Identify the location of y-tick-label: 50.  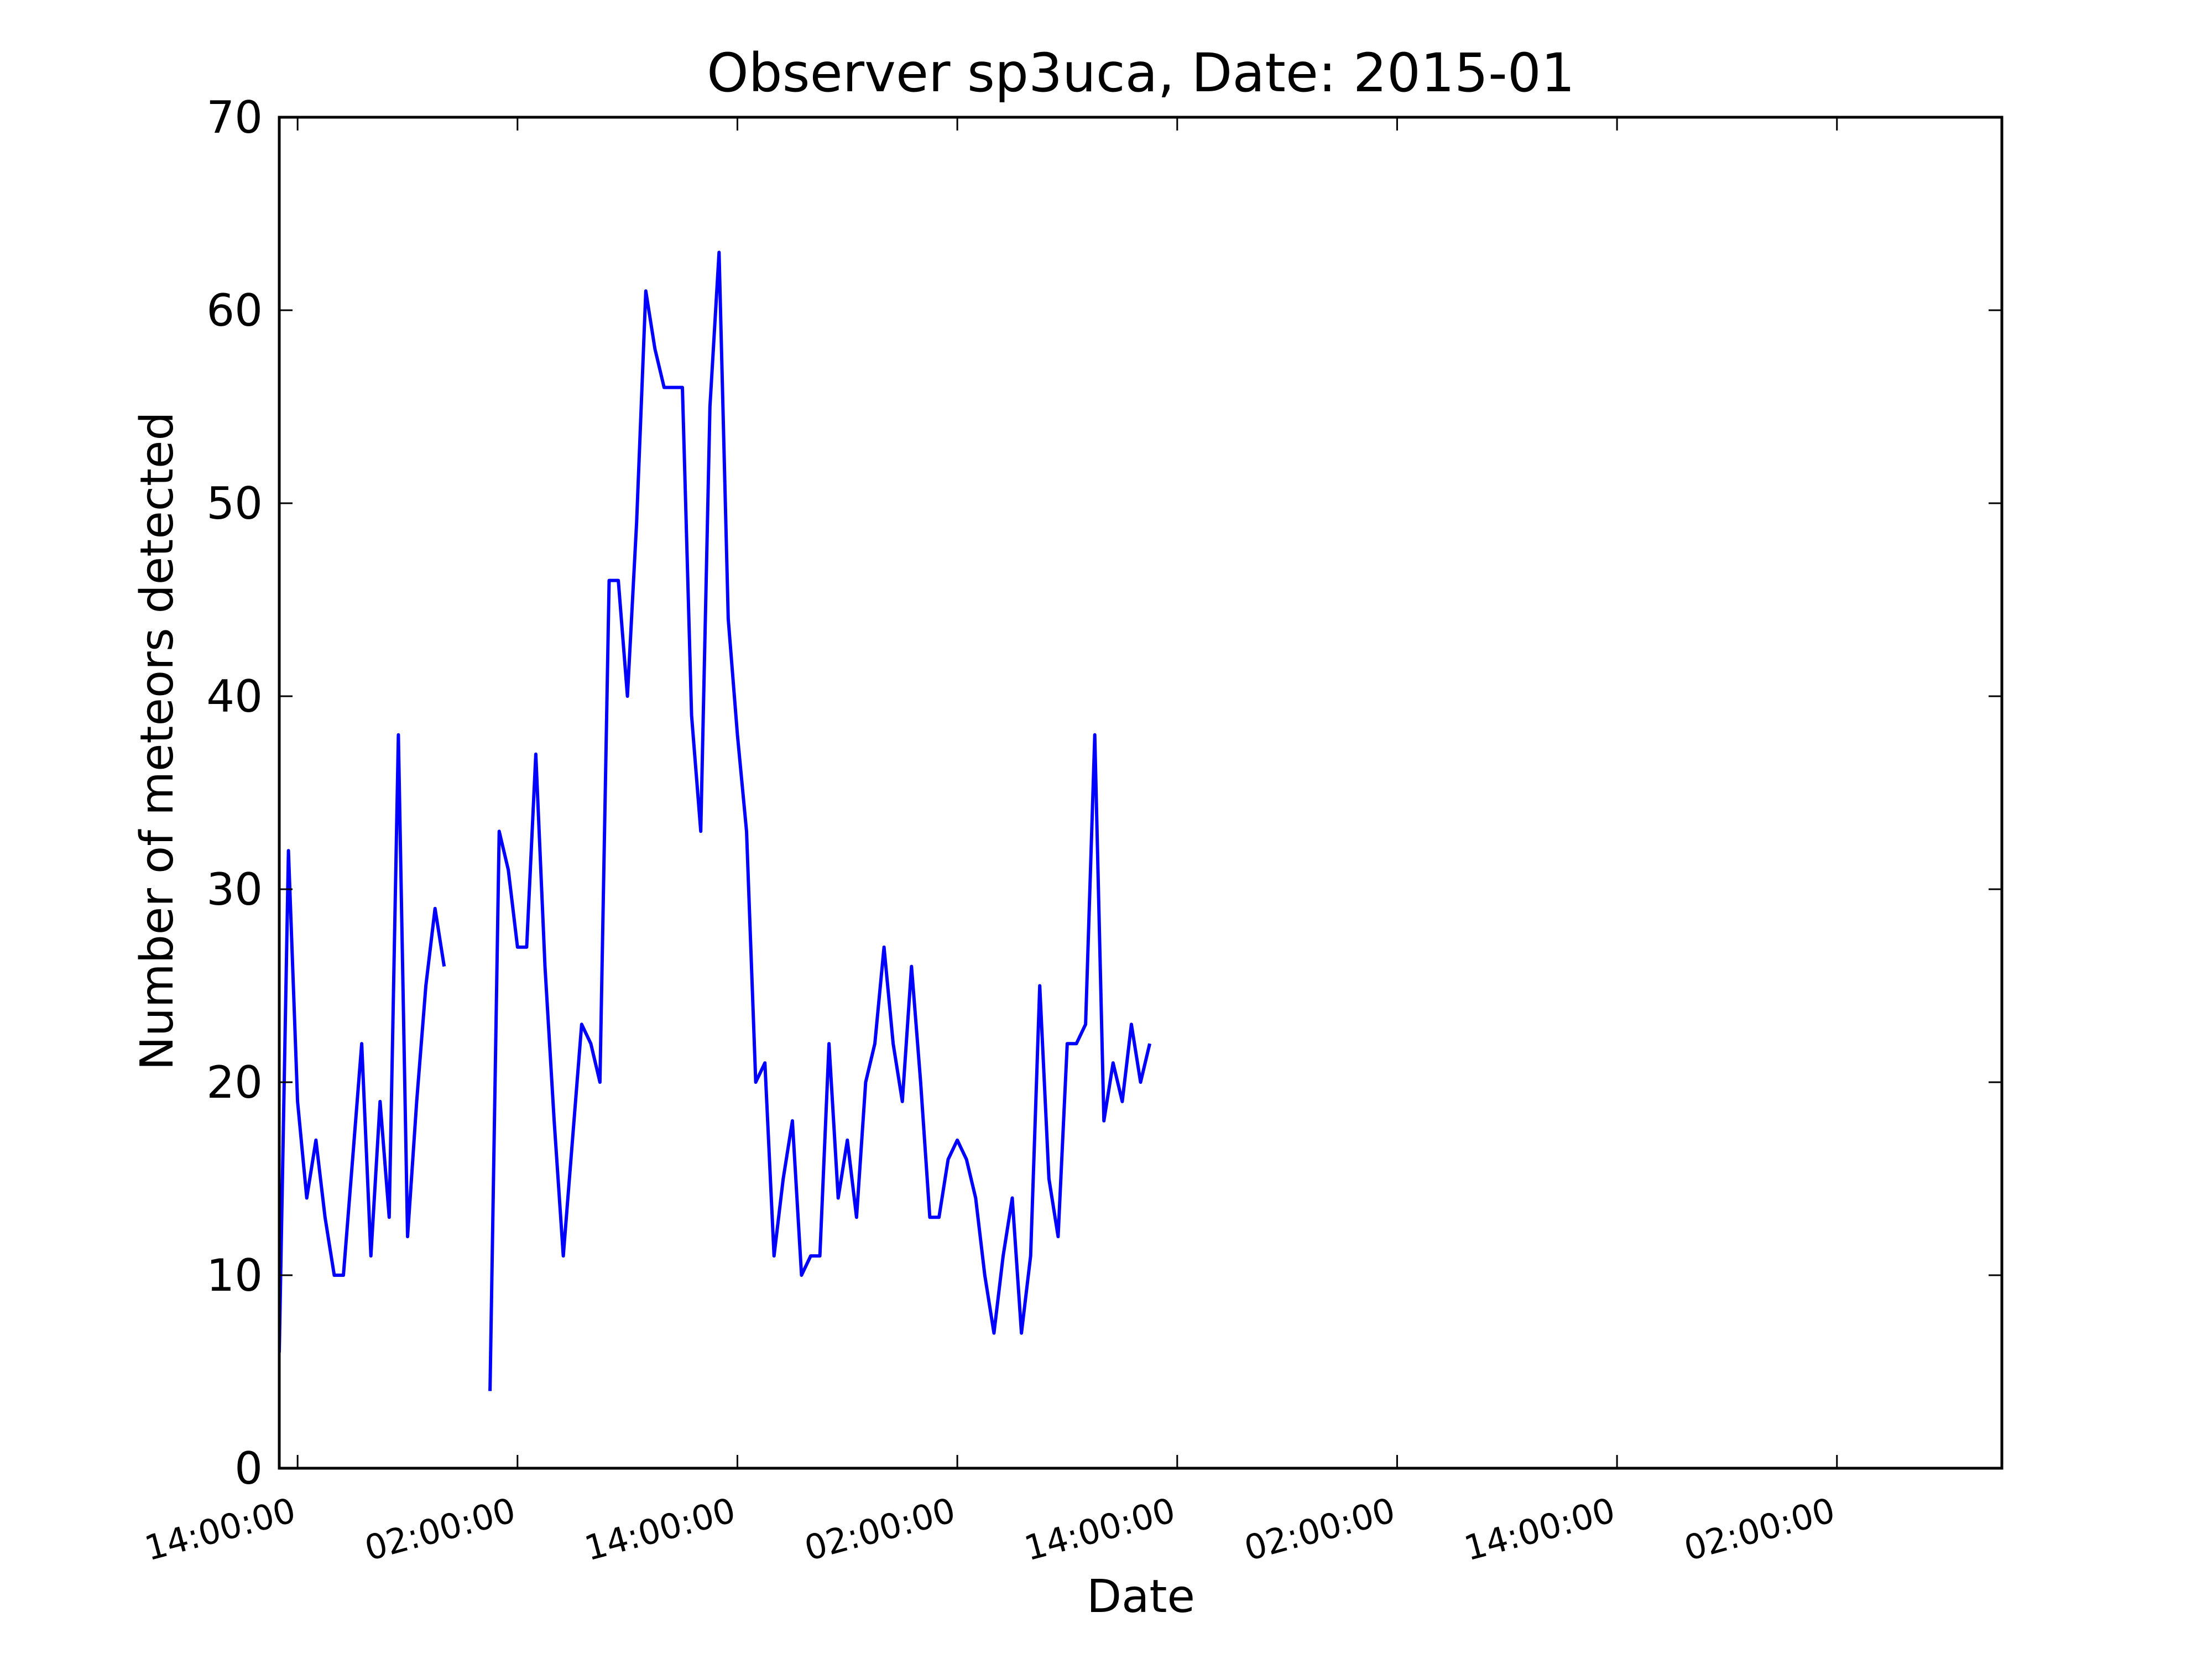
(235, 504).